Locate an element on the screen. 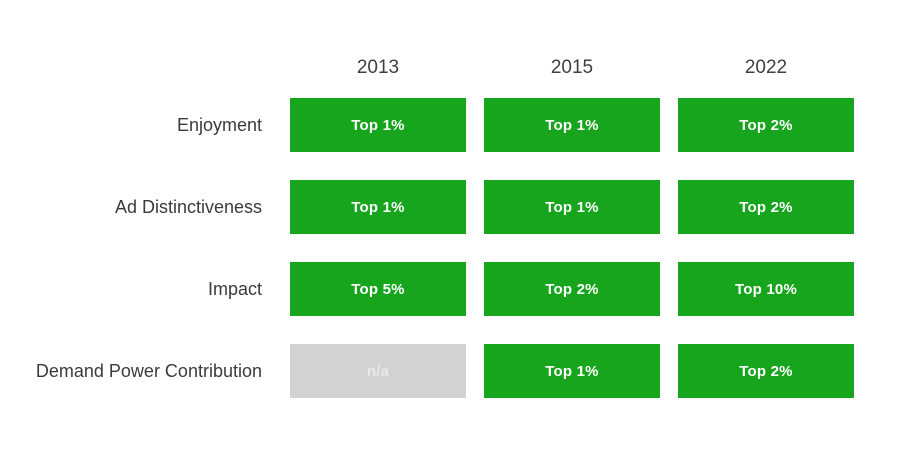  cell-impact-2022: Top 10% is located at coordinates (766, 289).